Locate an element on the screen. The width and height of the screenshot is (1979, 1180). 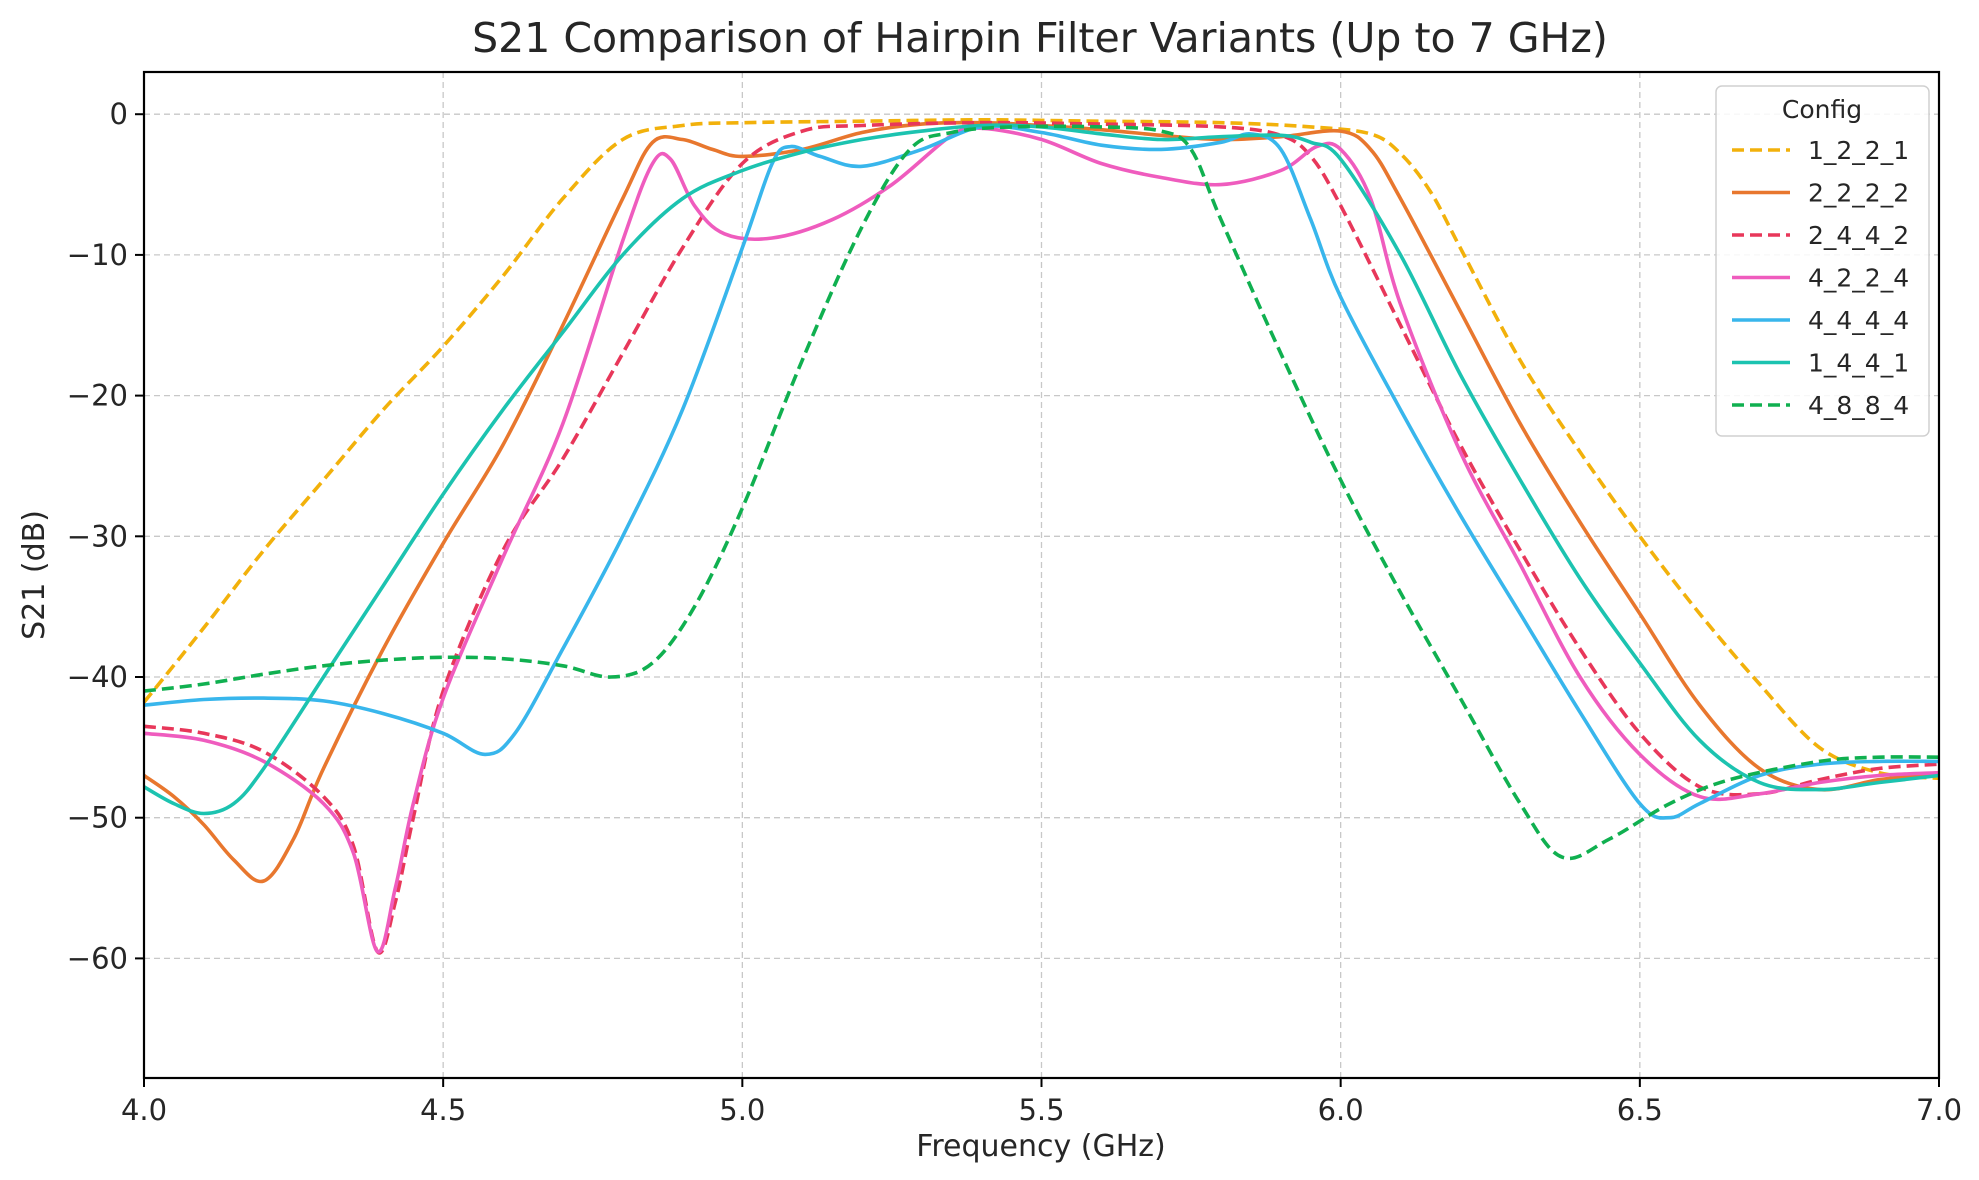
legend-label-4_4_4_4: 4_4_4_4 is located at coordinates (1858, 320).